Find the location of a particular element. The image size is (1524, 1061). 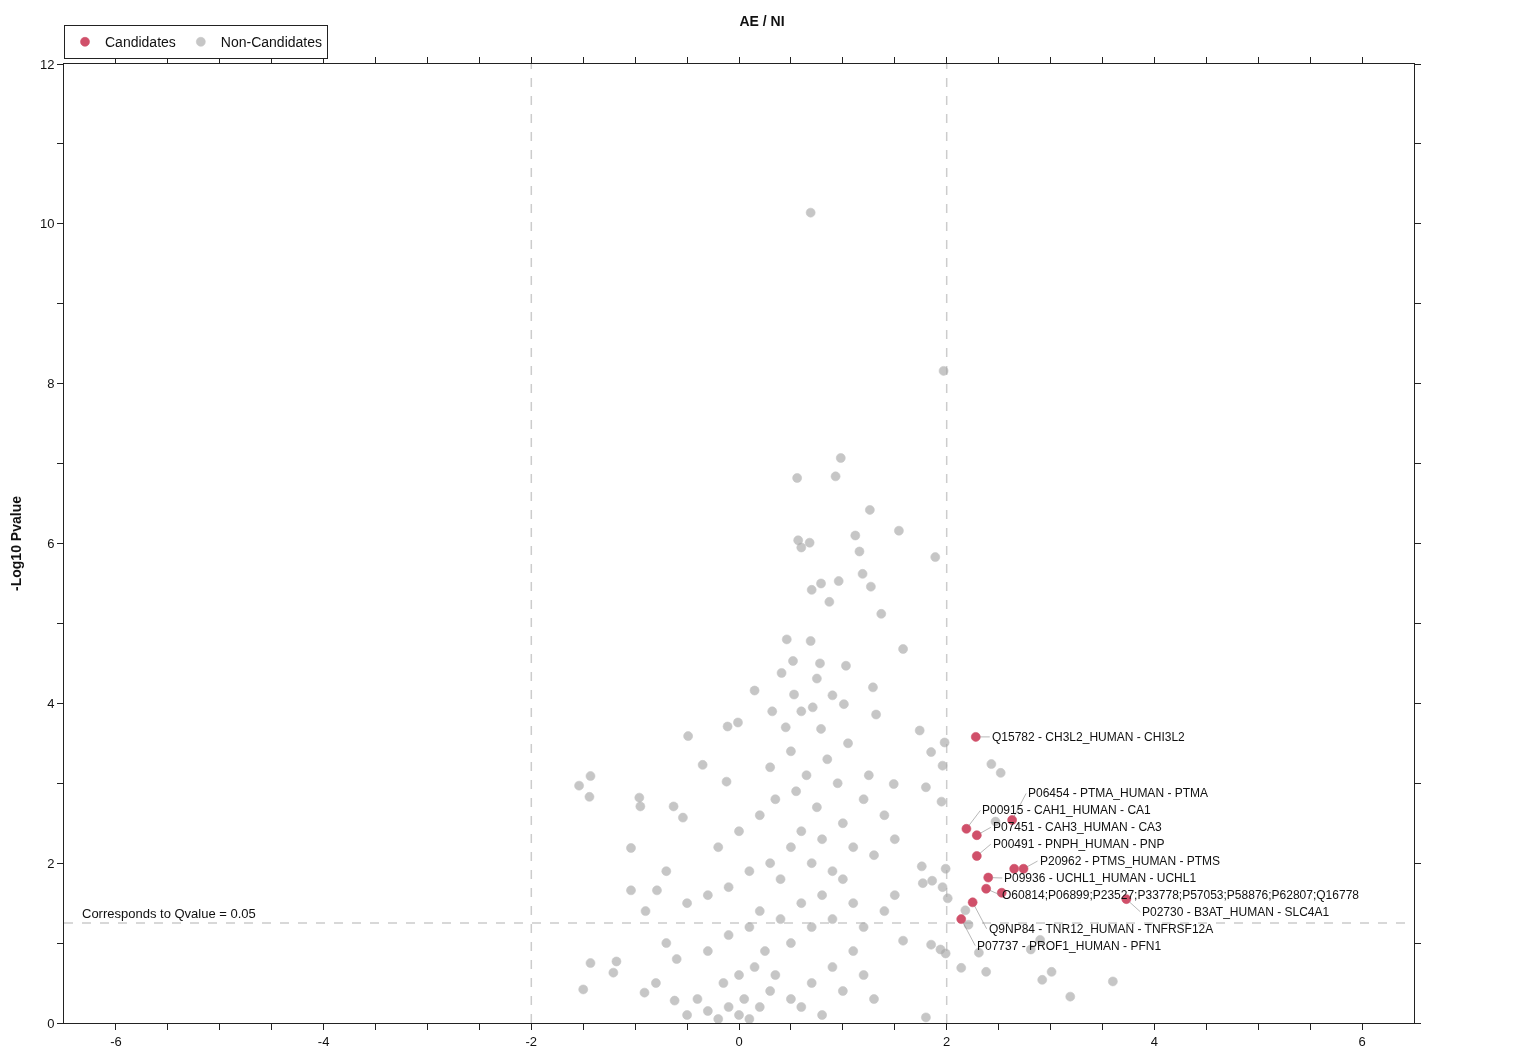

y-tick-label: 4 is located at coordinates (51, 703).